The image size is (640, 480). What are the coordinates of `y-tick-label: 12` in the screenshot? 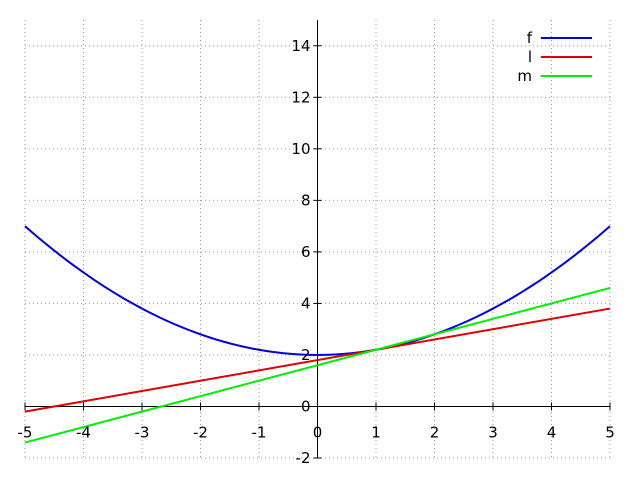 It's located at (300, 97).